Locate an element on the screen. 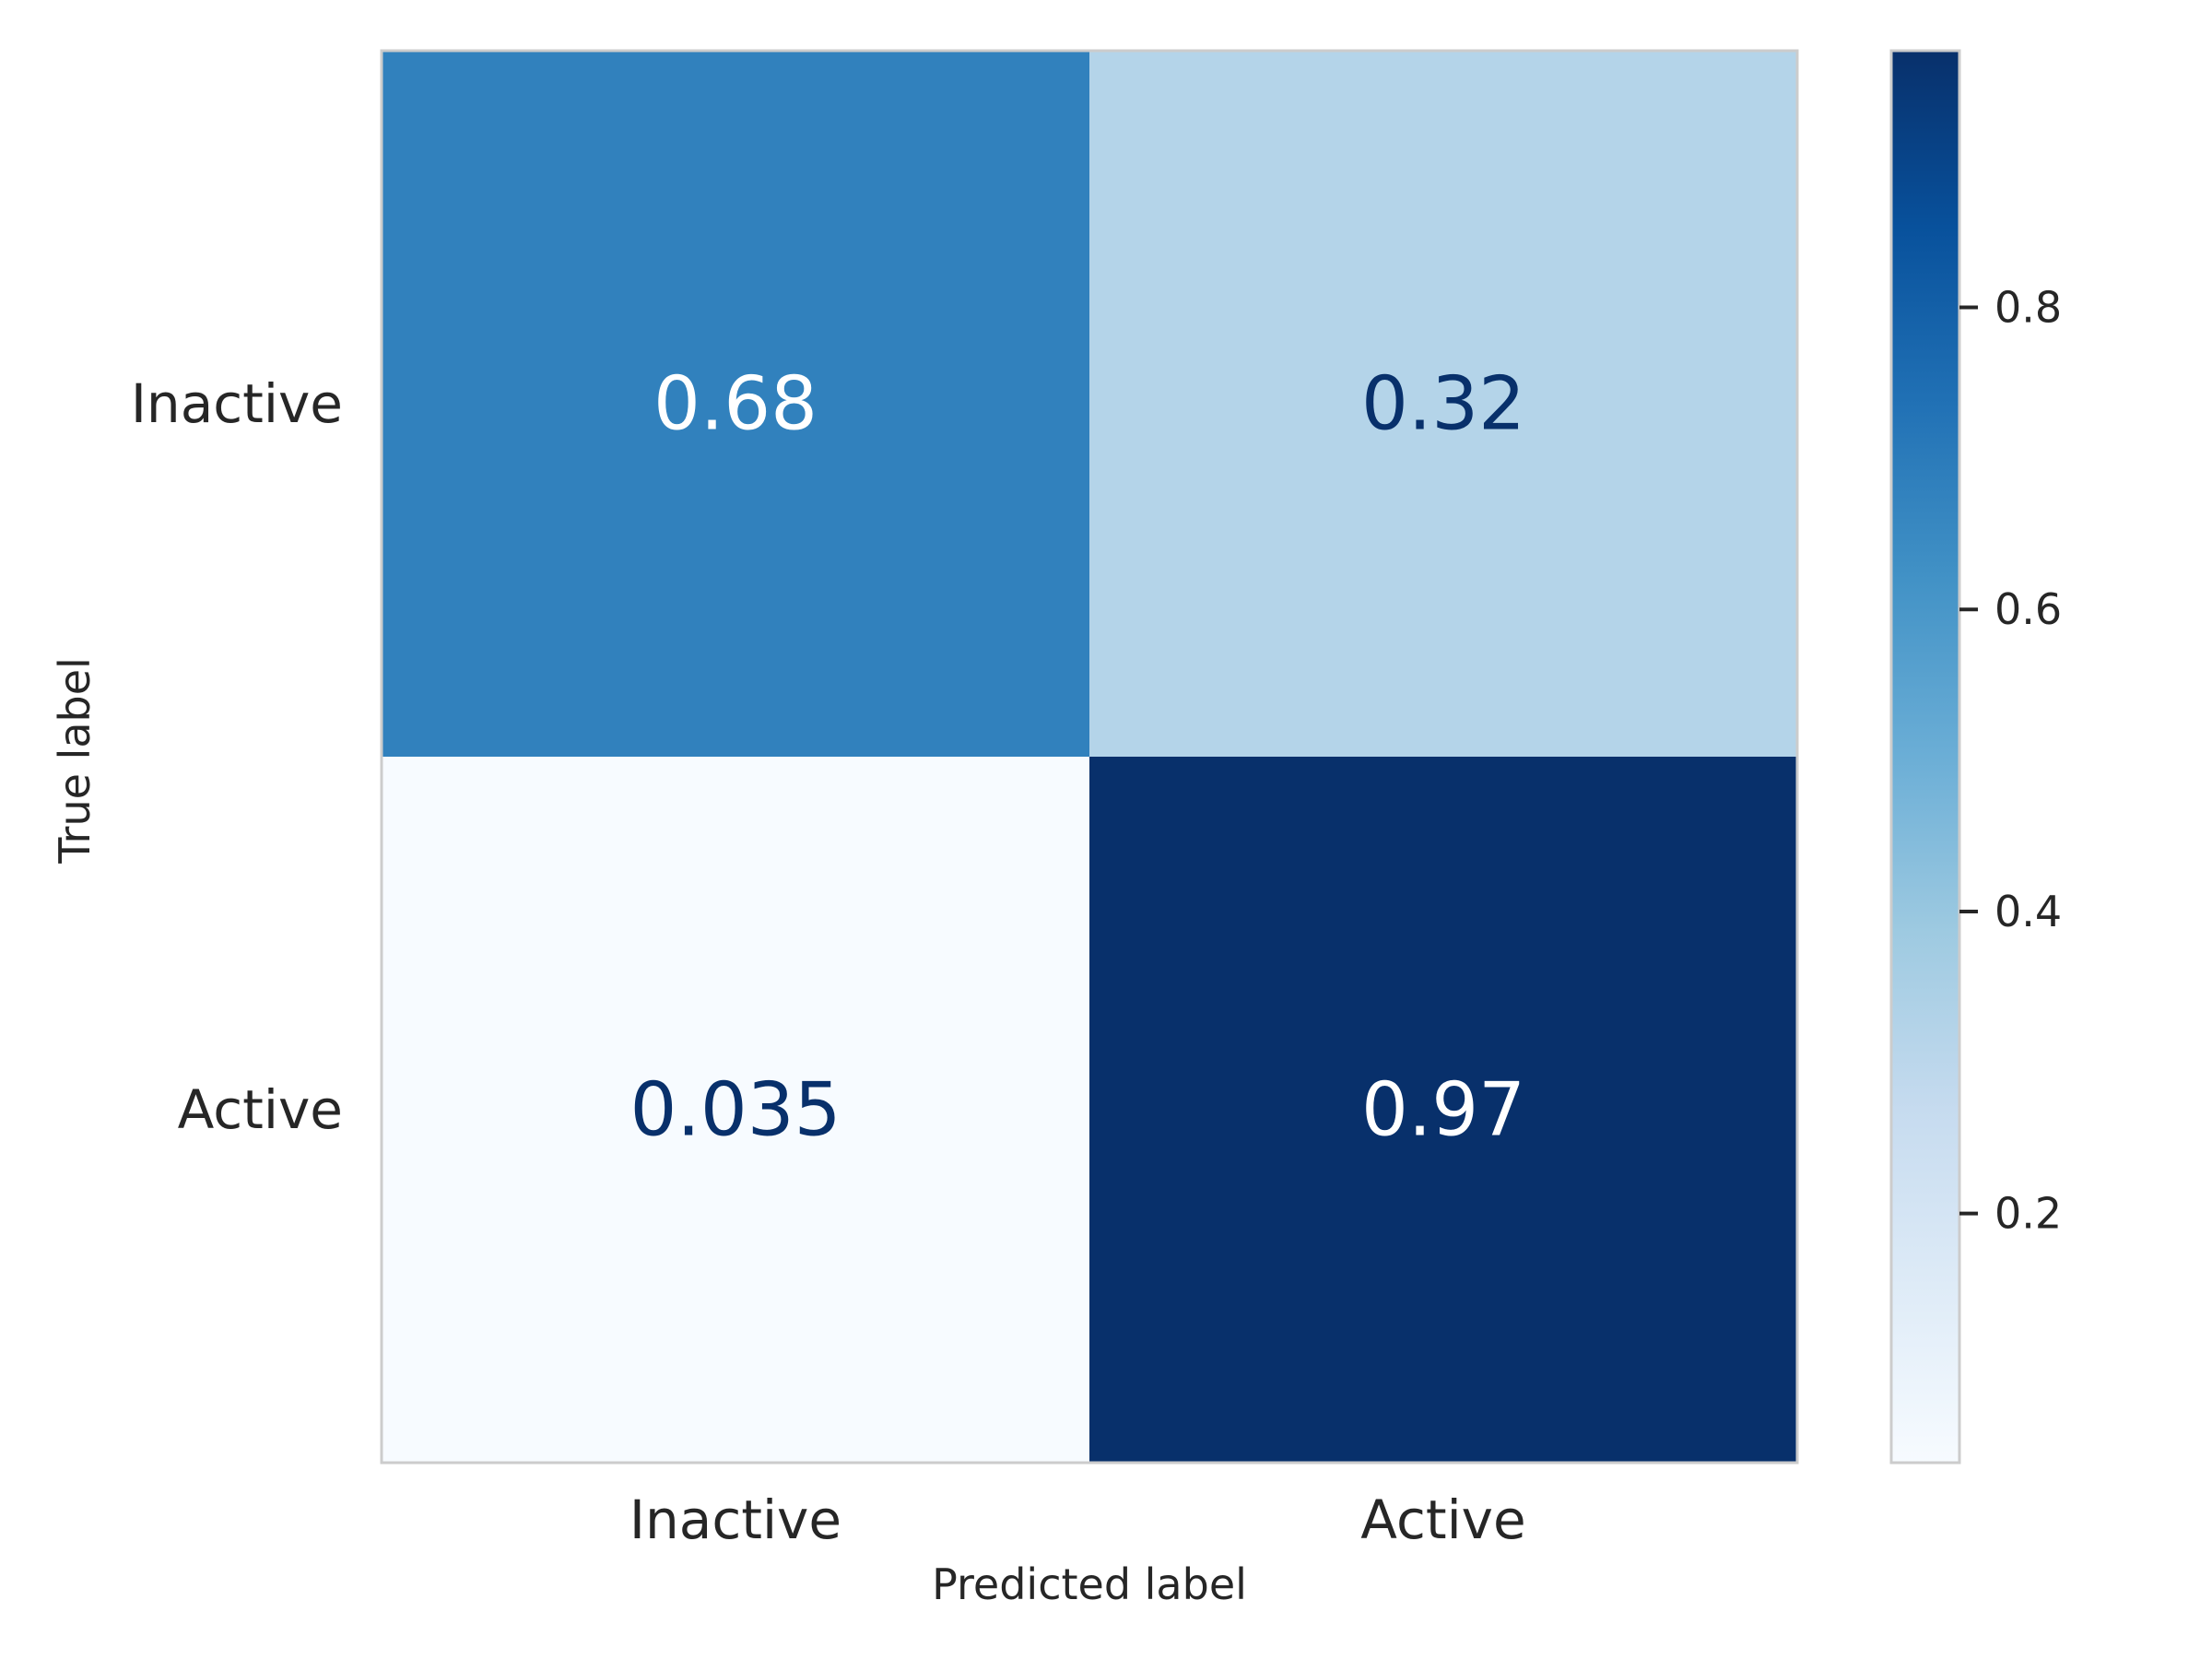 Image resolution: width=2212 pixels, height=1659 pixels. colorbar-frame is located at coordinates (1925, 757).